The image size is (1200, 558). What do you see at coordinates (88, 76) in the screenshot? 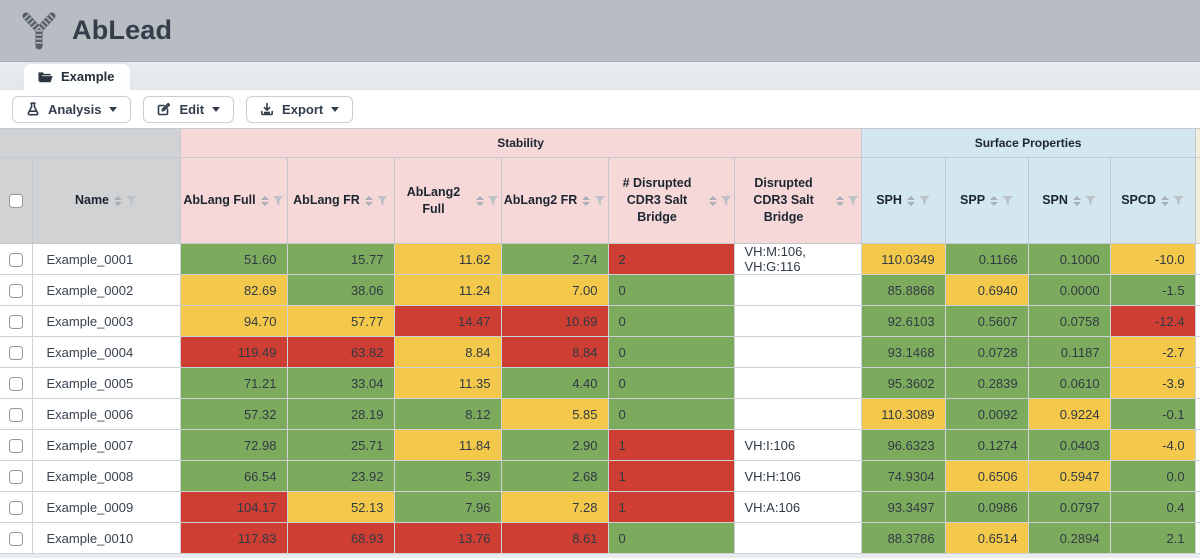
I see `tab-label: Example` at bounding box center [88, 76].